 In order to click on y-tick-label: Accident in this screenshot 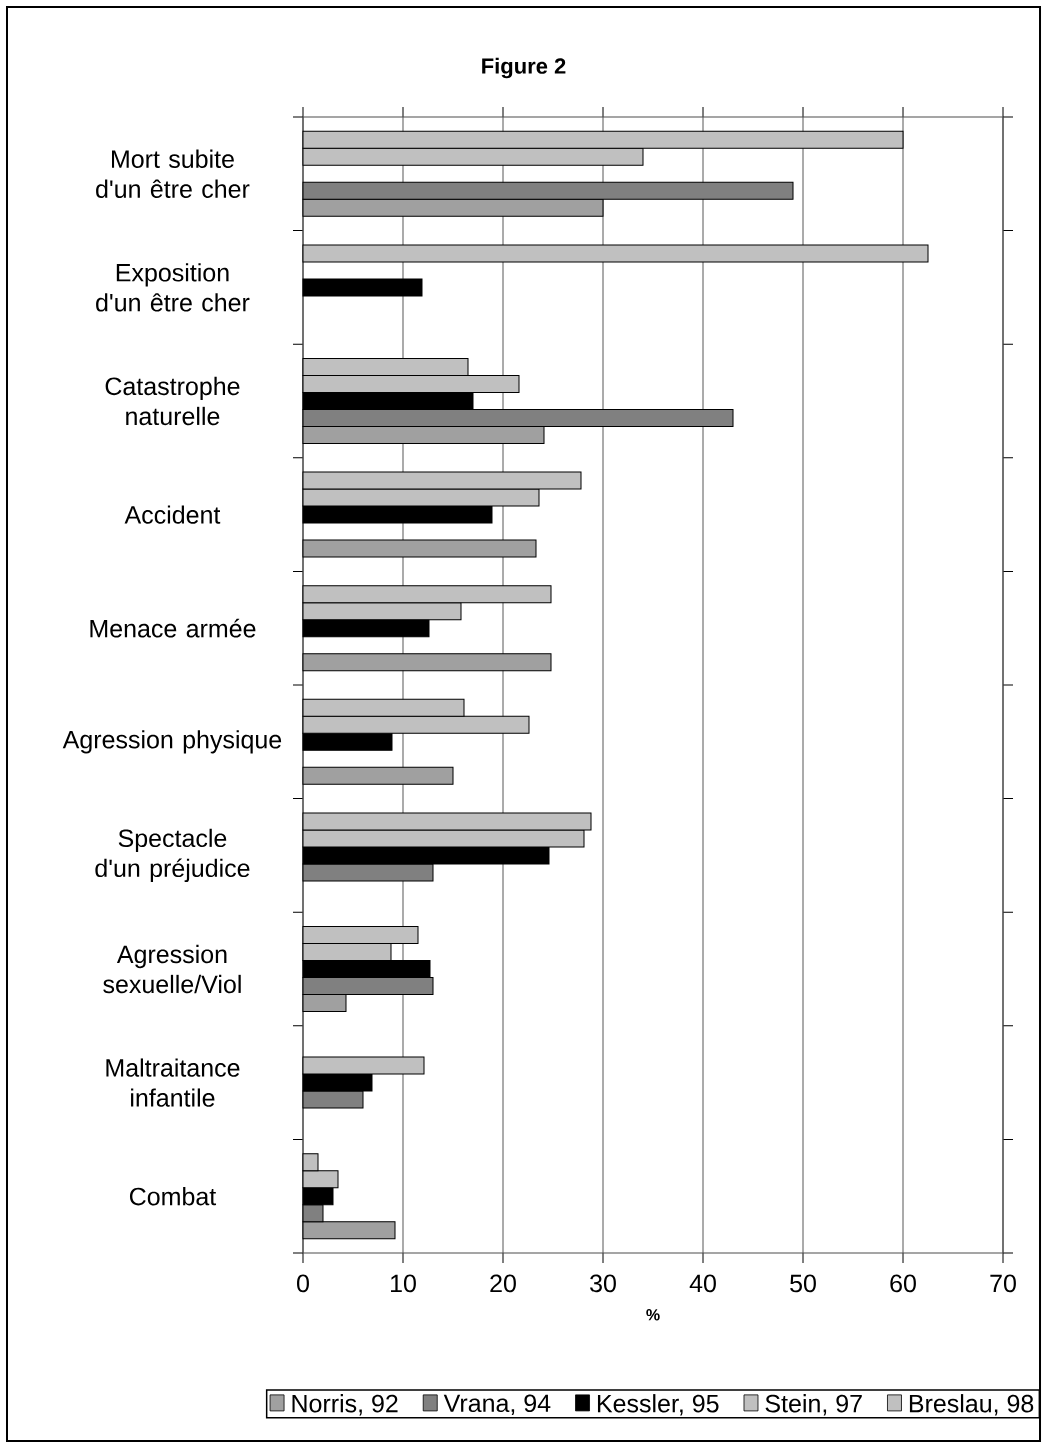, I will do `click(172, 514)`.